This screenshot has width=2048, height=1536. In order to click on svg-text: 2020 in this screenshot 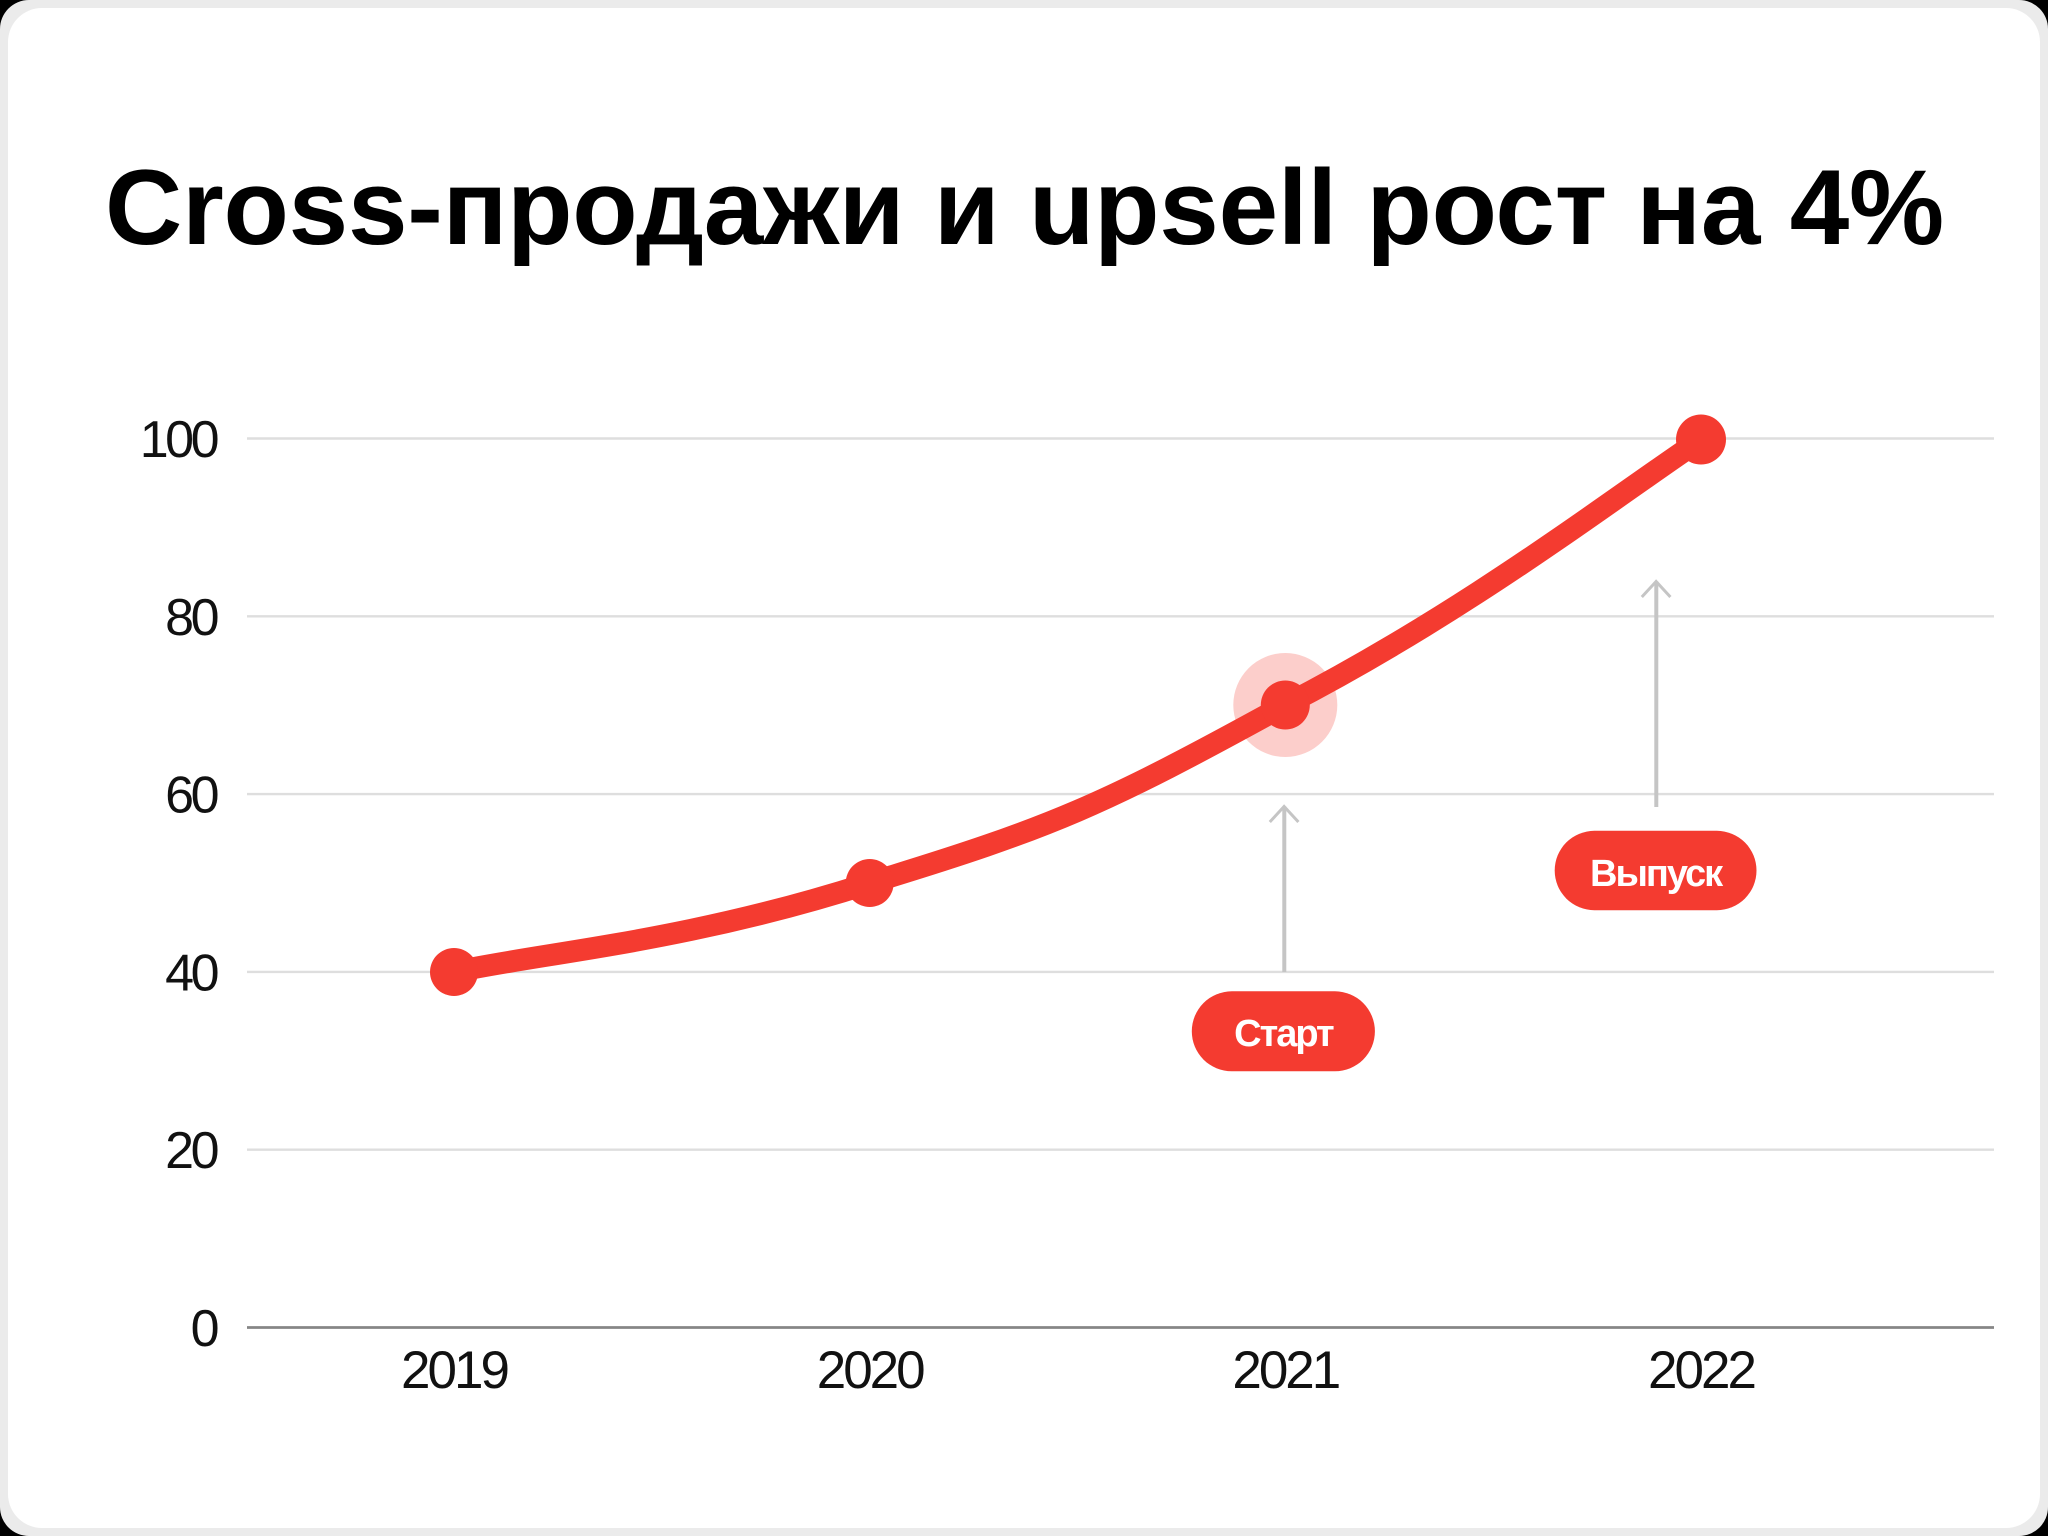, I will do `click(870, 1370)`.